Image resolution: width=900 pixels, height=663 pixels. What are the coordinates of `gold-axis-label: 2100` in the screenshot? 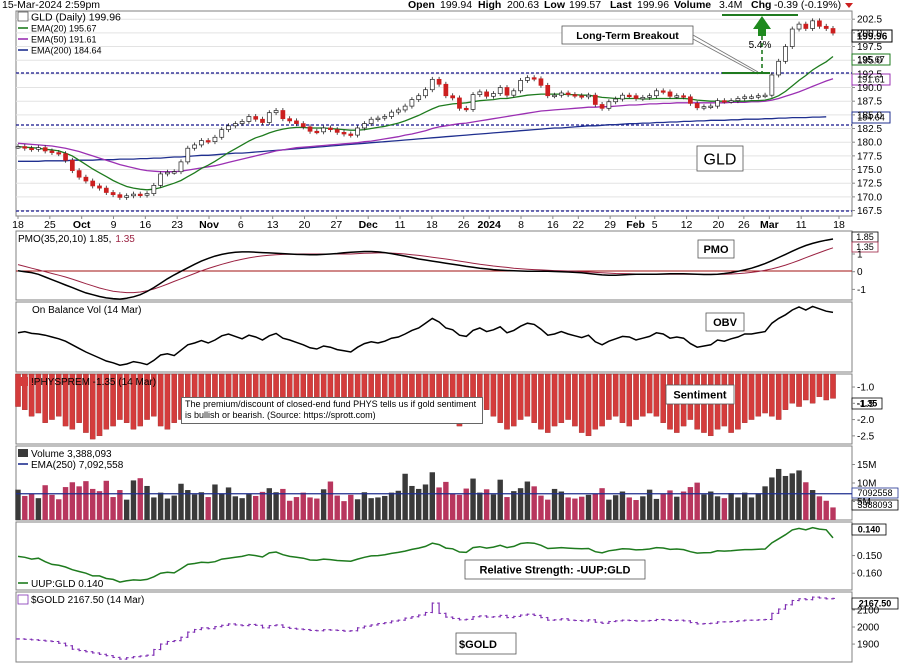 It's located at (868, 610).